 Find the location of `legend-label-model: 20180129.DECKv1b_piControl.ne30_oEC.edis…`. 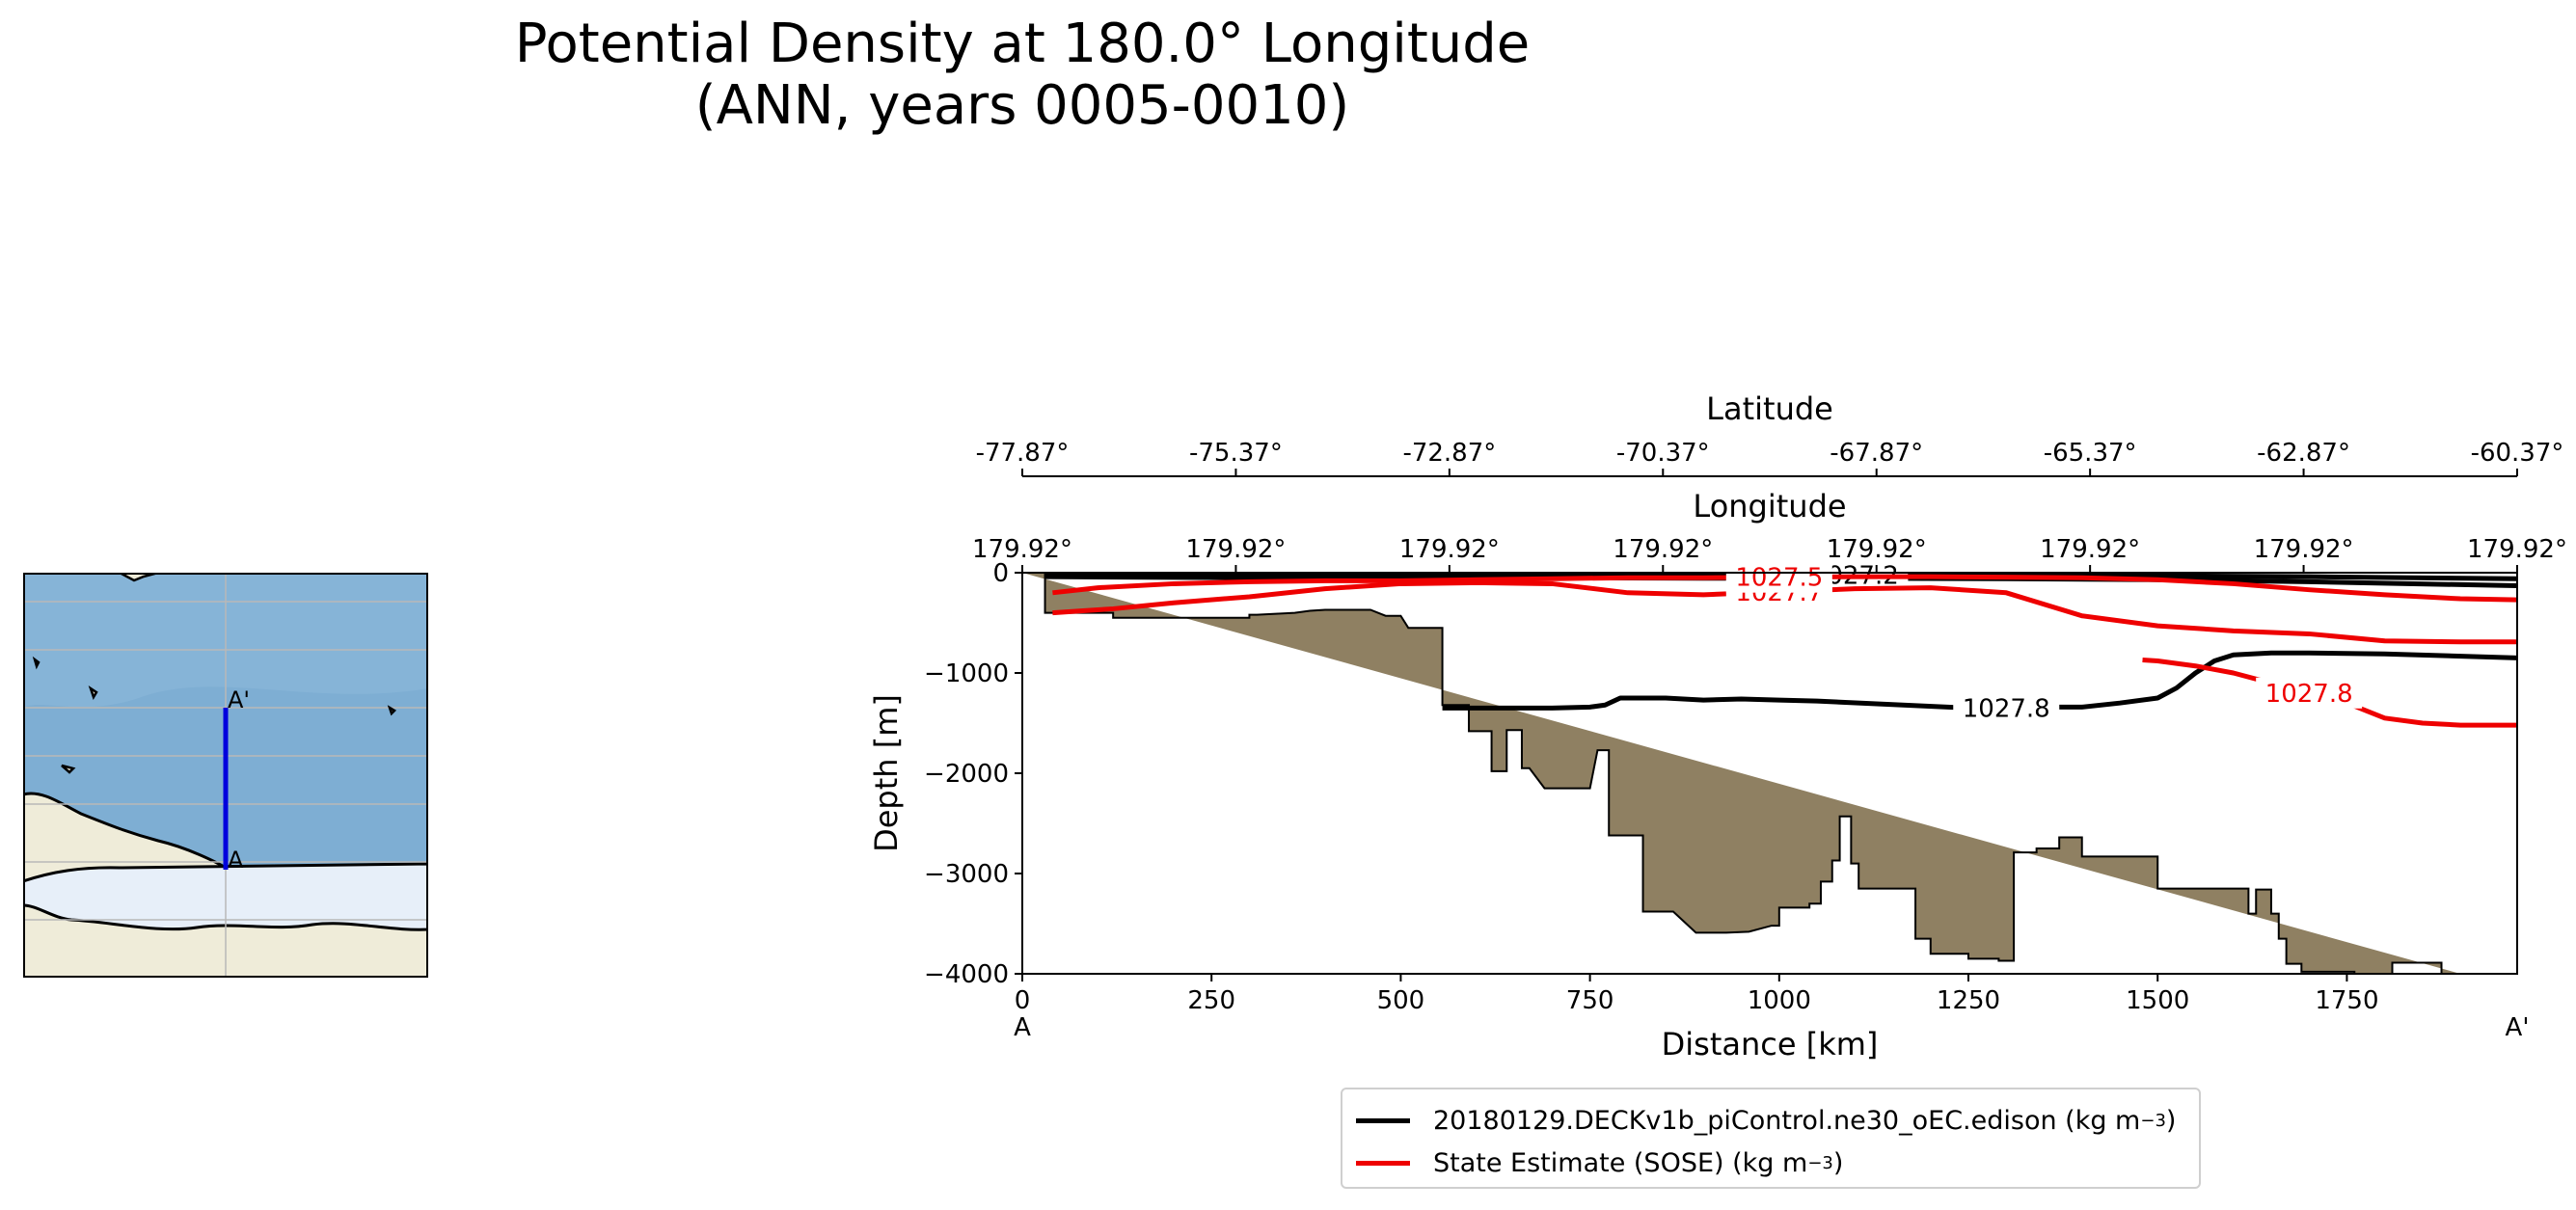

legend-label-model: 20180129.DECKv1b_piControl.ne30_oEC.edis… is located at coordinates (1787, 1121).